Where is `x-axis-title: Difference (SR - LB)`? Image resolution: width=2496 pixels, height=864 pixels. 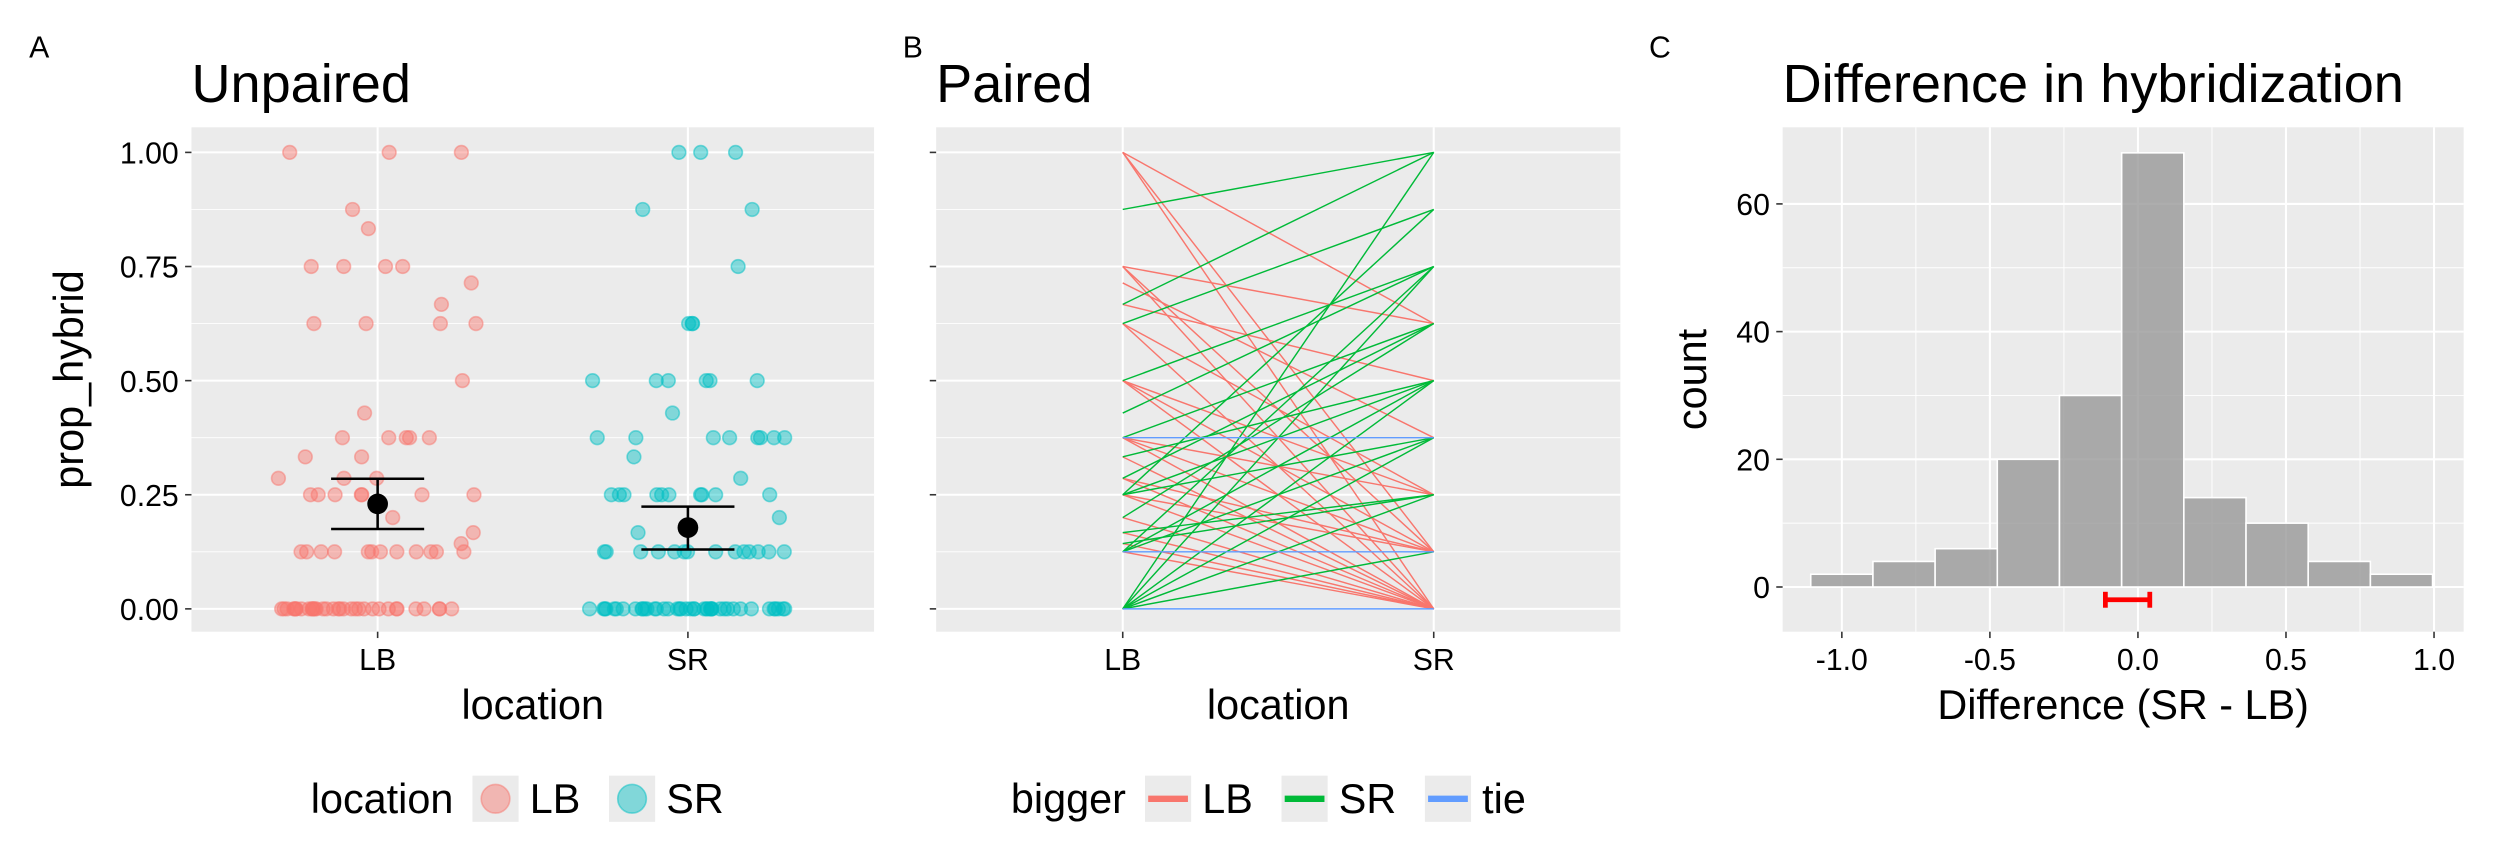 x-axis-title: Difference (SR - LB) is located at coordinates (2123, 705).